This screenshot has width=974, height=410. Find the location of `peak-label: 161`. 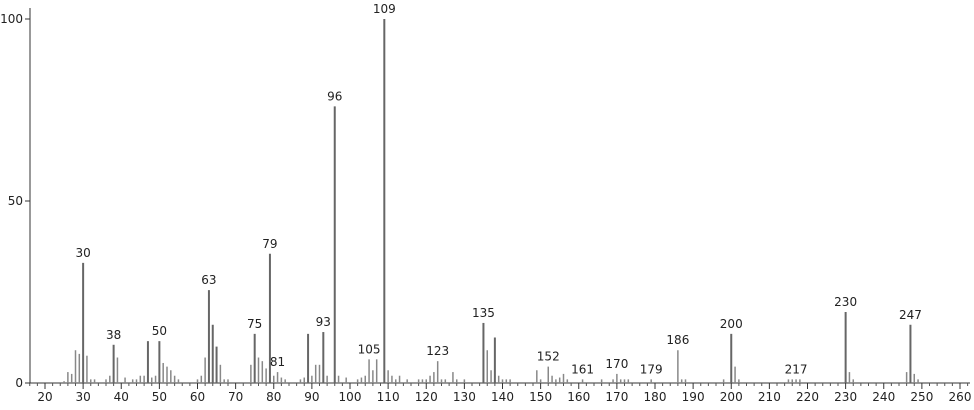

peak-label: 161 is located at coordinates (582, 369).